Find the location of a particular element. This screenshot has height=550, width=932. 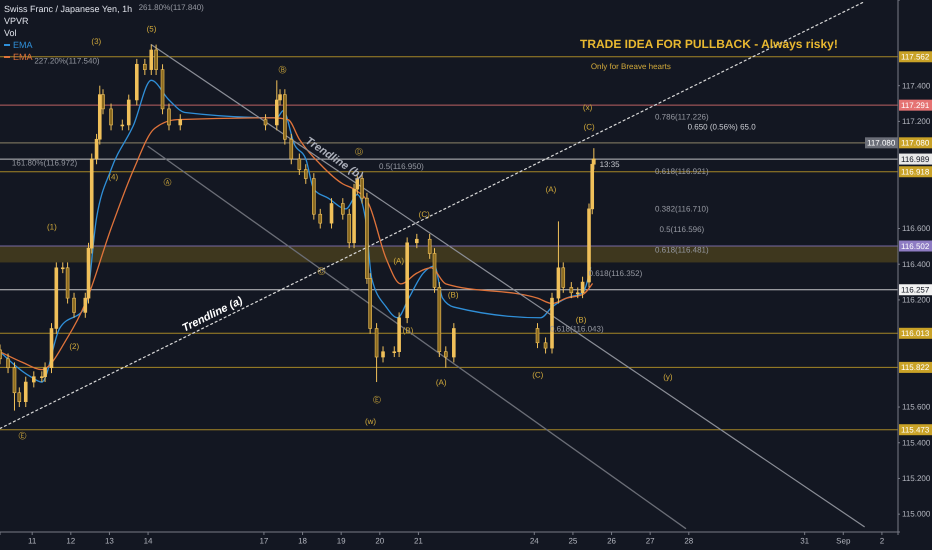

ref-line-label: 115.473 is located at coordinates (915, 430).